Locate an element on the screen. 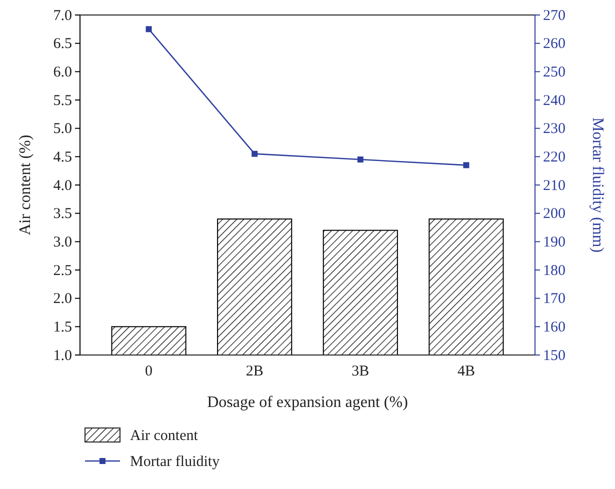  y-tick-label: 7.0 is located at coordinates (62, 16).